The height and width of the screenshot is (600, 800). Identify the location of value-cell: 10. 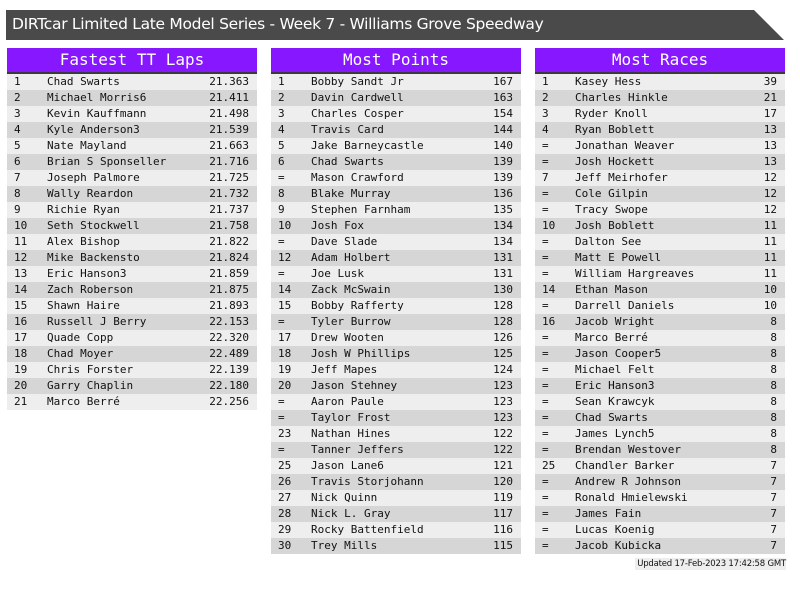
(770, 289).